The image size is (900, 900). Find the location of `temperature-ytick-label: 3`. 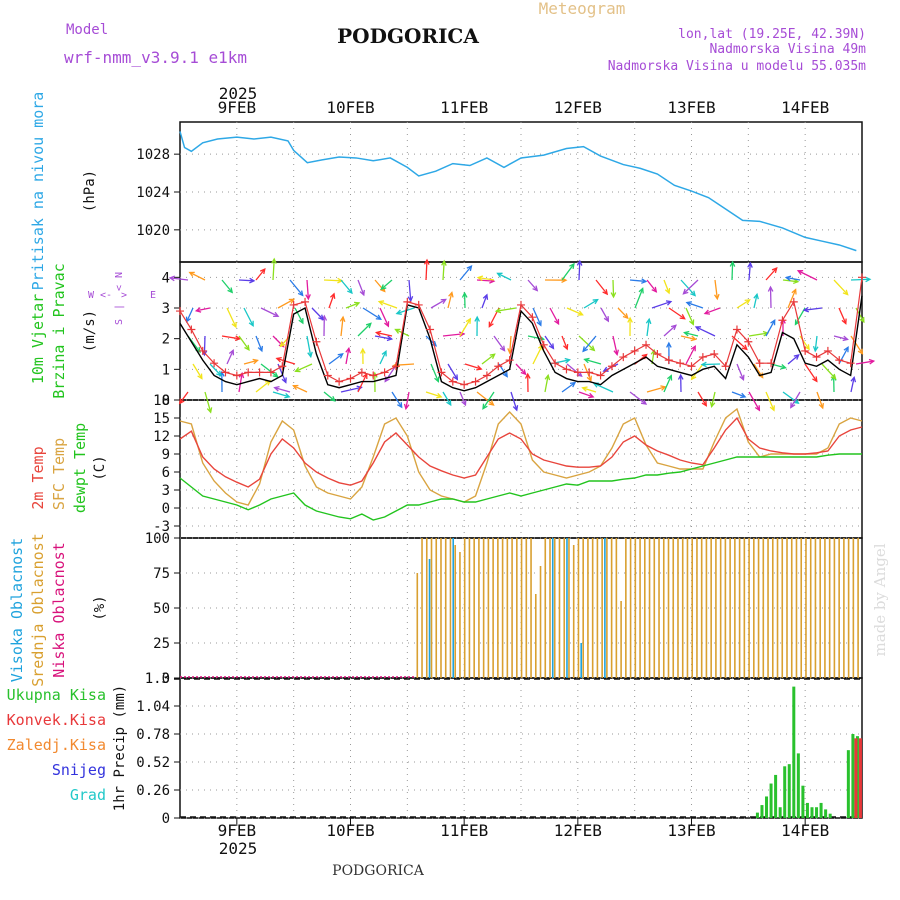

temperature-ytick-label: 3 is located at coordinates (166, 491).